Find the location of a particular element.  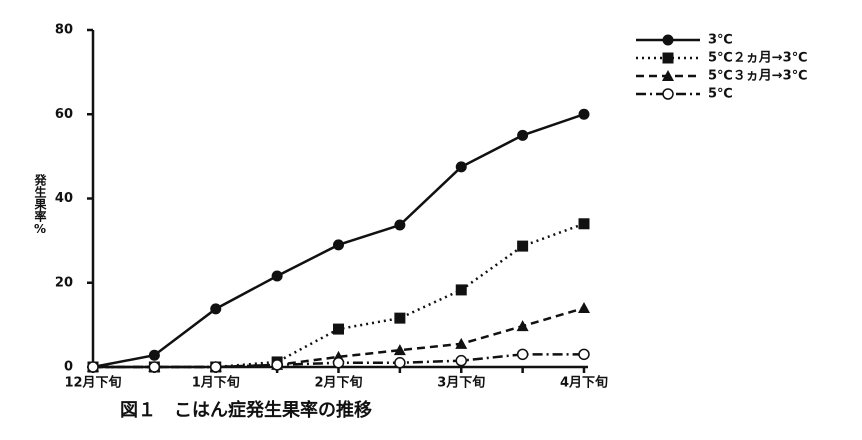

legend-label: 5℃３ヵ月→3℃ is located at coordinates (757, 76).